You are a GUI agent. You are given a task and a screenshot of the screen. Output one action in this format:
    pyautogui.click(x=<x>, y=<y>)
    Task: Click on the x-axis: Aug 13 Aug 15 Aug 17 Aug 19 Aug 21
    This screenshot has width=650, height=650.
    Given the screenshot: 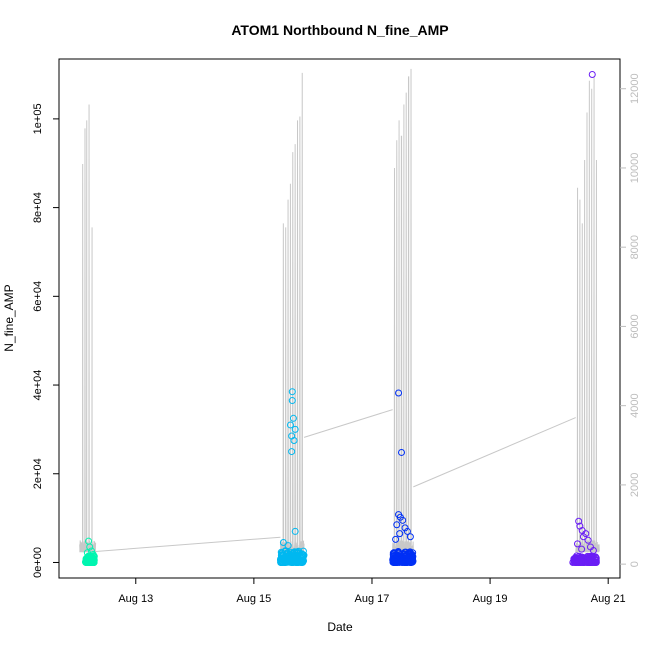 What is the action you would take?
    pyautogui.click(x=372, y=591)
    